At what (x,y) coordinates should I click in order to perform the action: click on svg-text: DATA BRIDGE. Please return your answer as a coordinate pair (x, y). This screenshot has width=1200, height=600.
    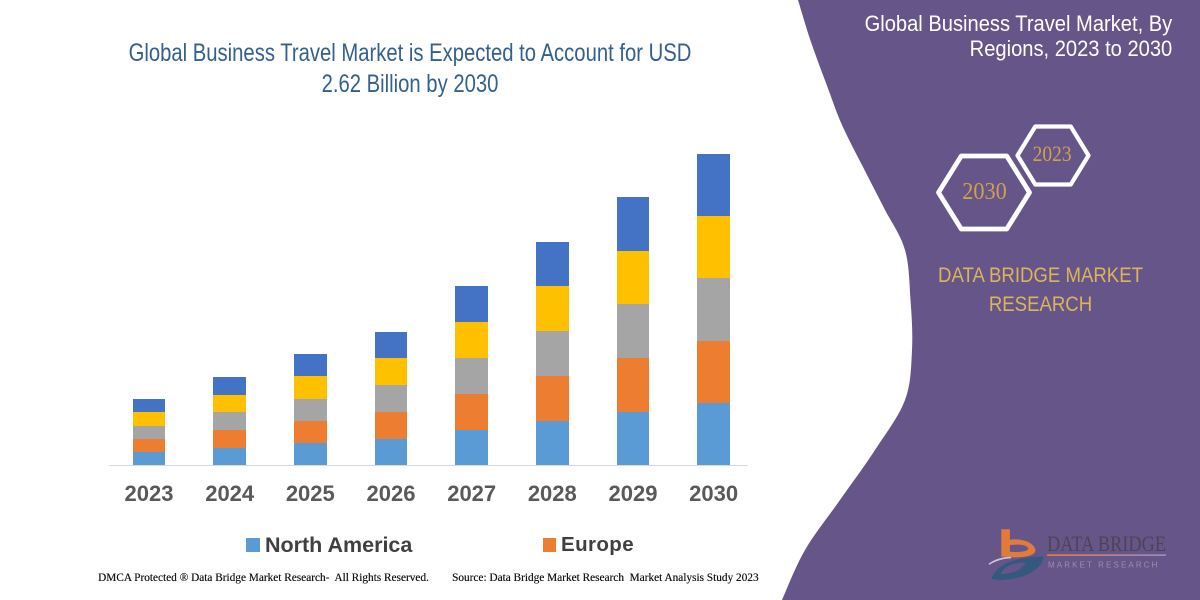
    Looking at the image, I should click on (1106, 543).